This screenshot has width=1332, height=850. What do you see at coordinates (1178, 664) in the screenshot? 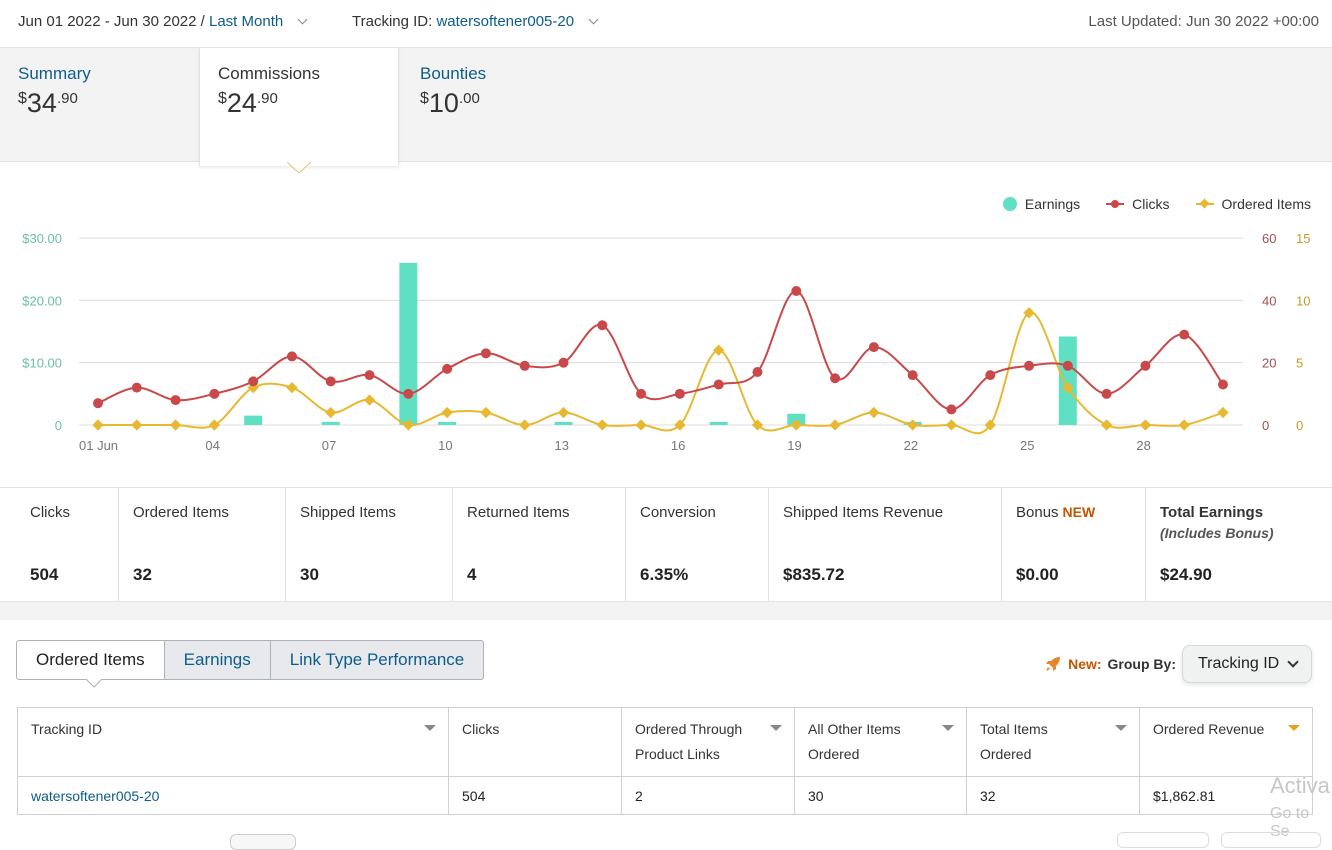
I see `group-by-control: New: Group By: Tracking ID` at bounding box center [1178, 664].